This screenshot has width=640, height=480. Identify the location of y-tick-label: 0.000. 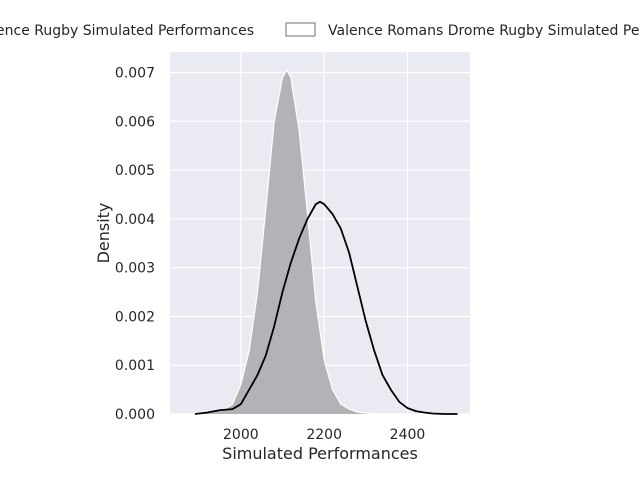
(135, 415).